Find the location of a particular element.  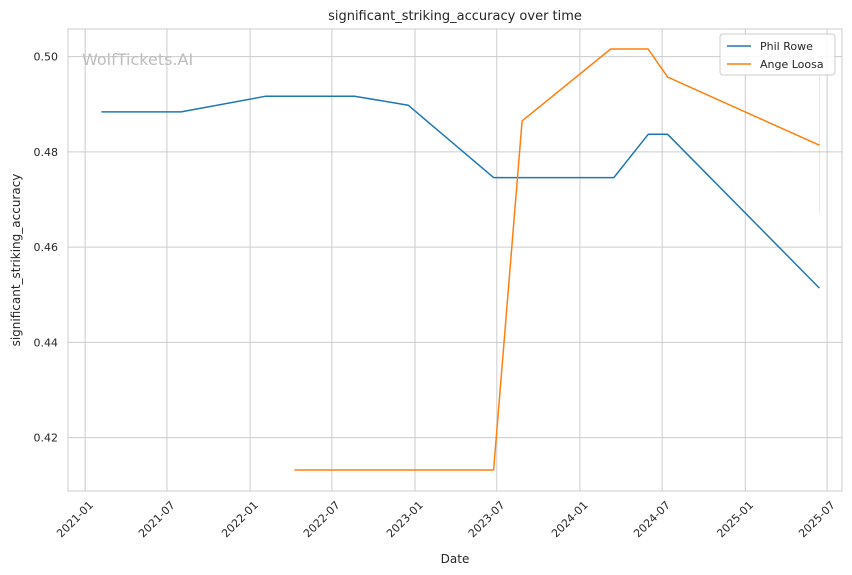

x-tick-label: 2021-07 is located at coordinates (157, 520).